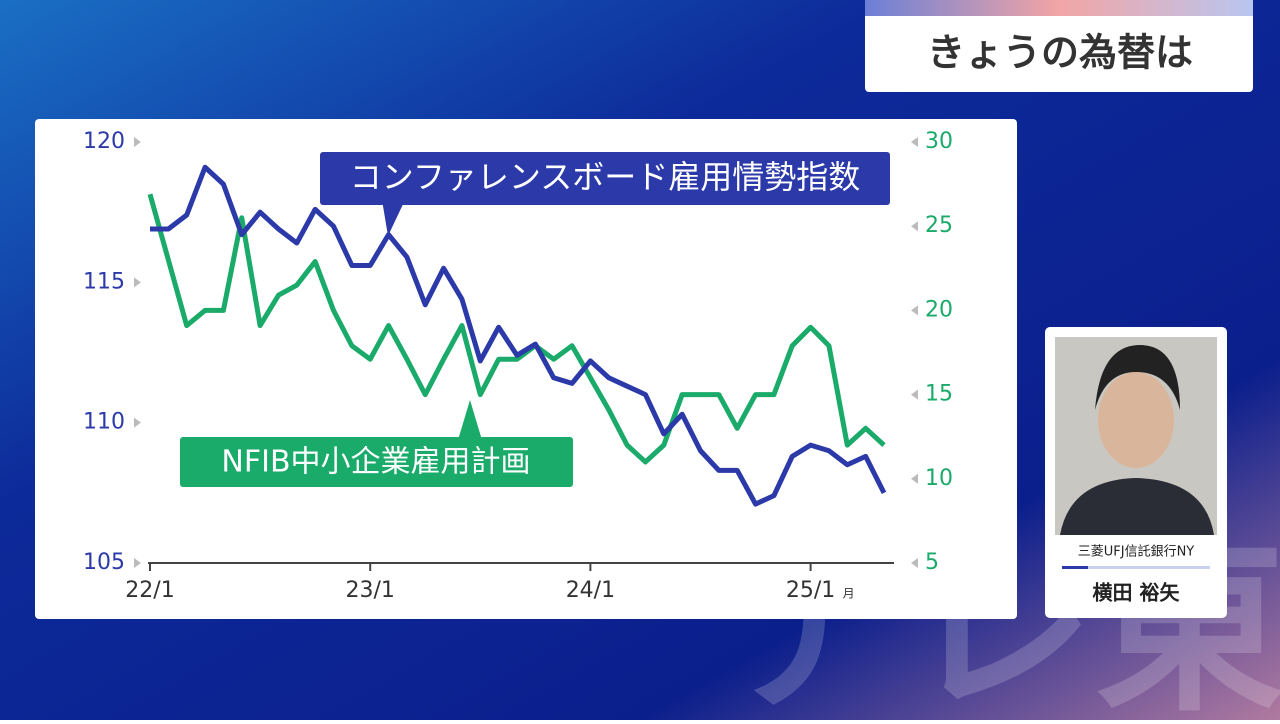 The image size is (1280, 724). I want to click on speaker-suit, so click(1137, 506).